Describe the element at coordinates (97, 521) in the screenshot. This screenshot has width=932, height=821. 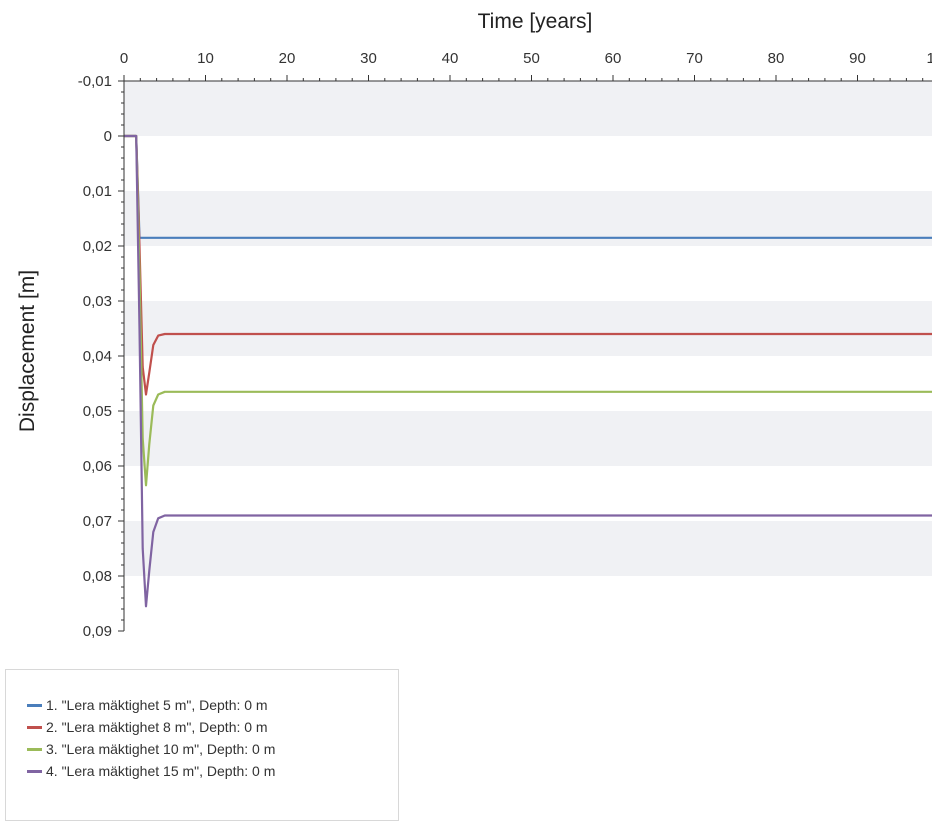
I see `y-tick-label: 0,07` at that location.